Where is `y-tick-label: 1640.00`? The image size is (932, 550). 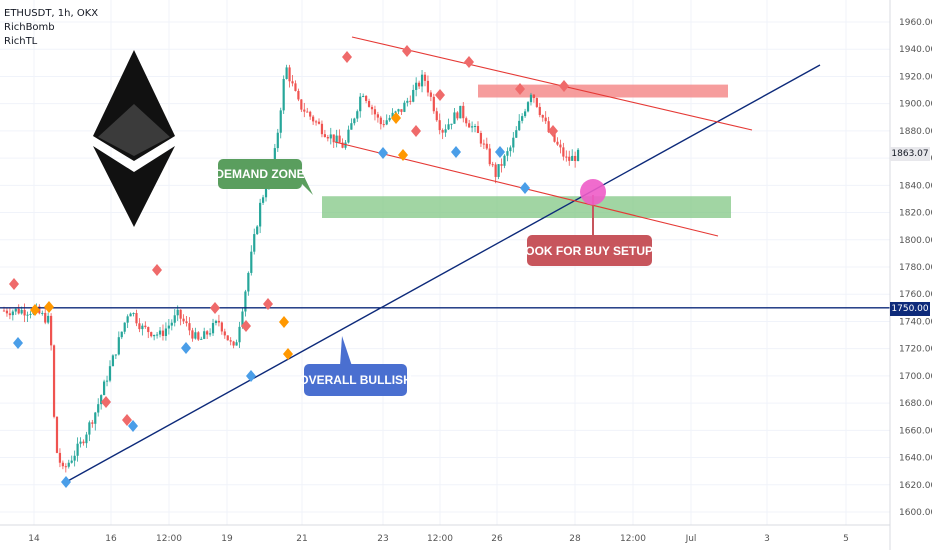
y-tick-label: 1640.00 is located at coordinates (915, 459).